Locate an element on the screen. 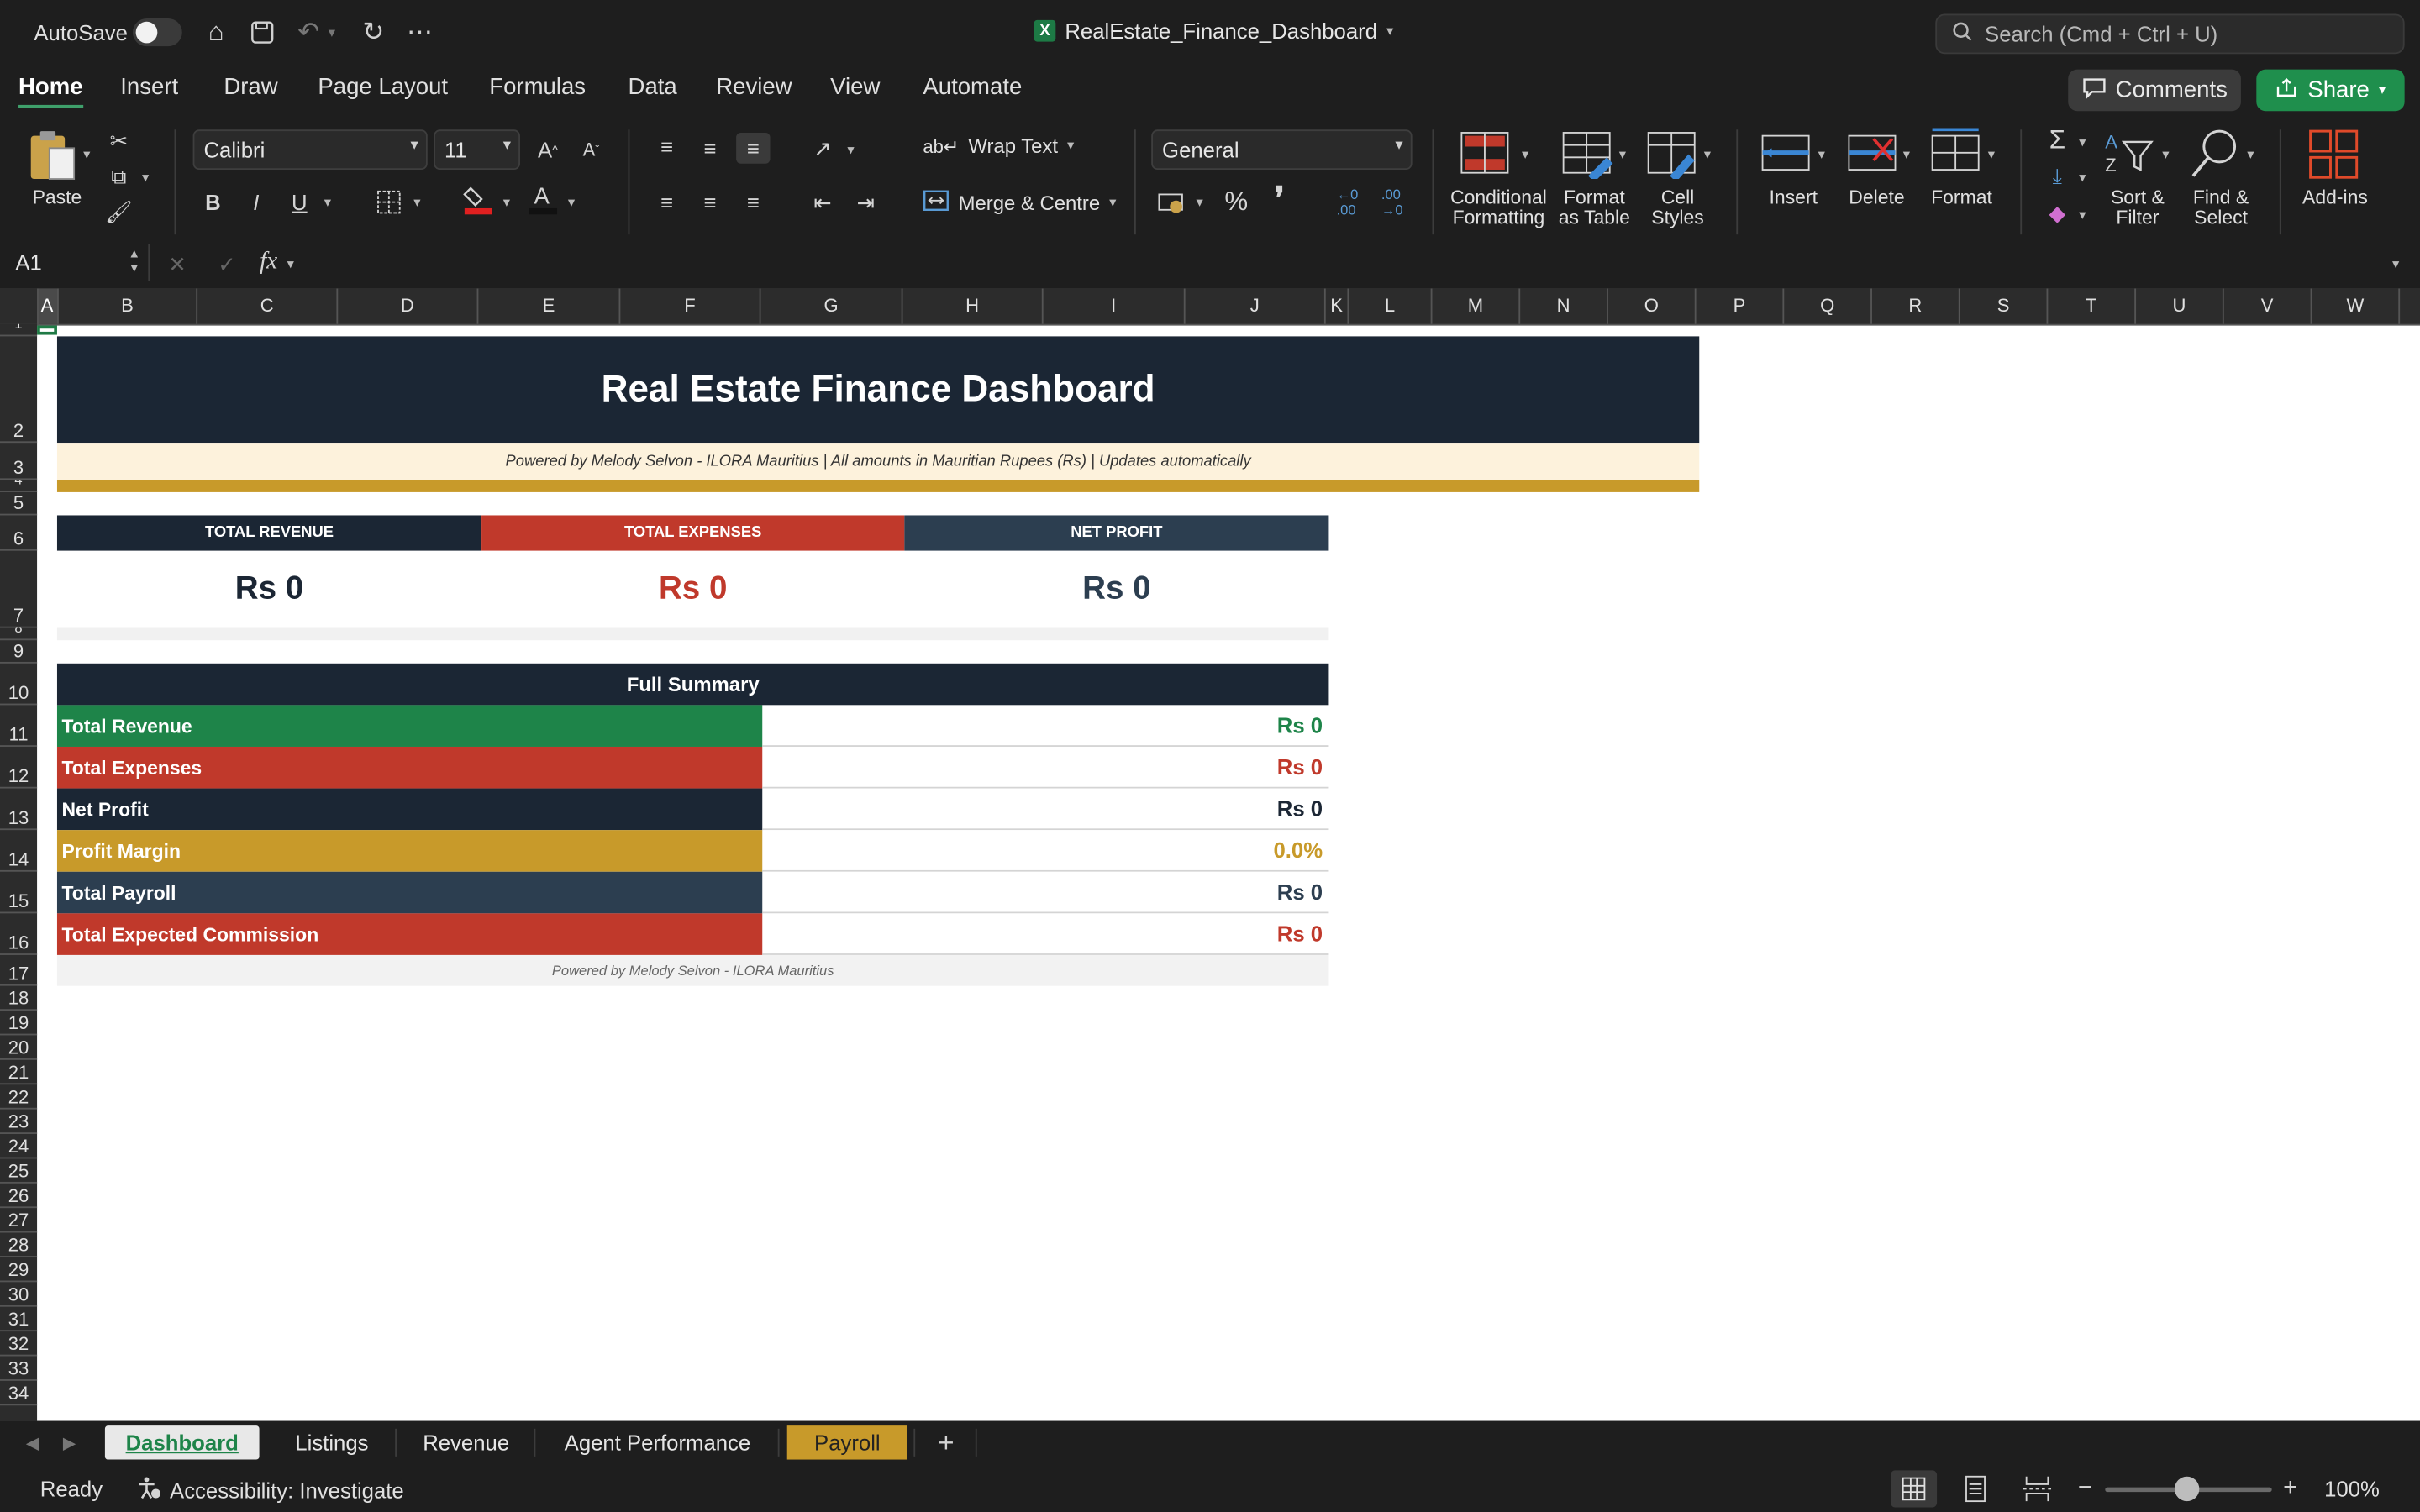 This screenshot has width=2420, height=1512. row-header-31: 31 is located at coordinates (19, 1319).